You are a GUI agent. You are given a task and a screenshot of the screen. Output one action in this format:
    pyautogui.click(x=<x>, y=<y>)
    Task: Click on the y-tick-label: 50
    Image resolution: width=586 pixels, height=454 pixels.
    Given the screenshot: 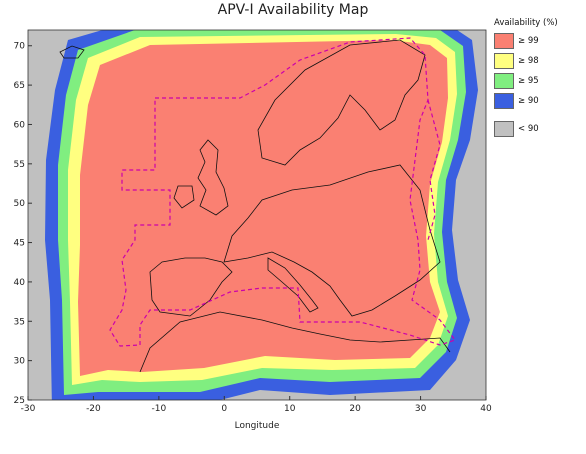 What is the action you would take?
    pyautogui.click(x=20, y=204)
    